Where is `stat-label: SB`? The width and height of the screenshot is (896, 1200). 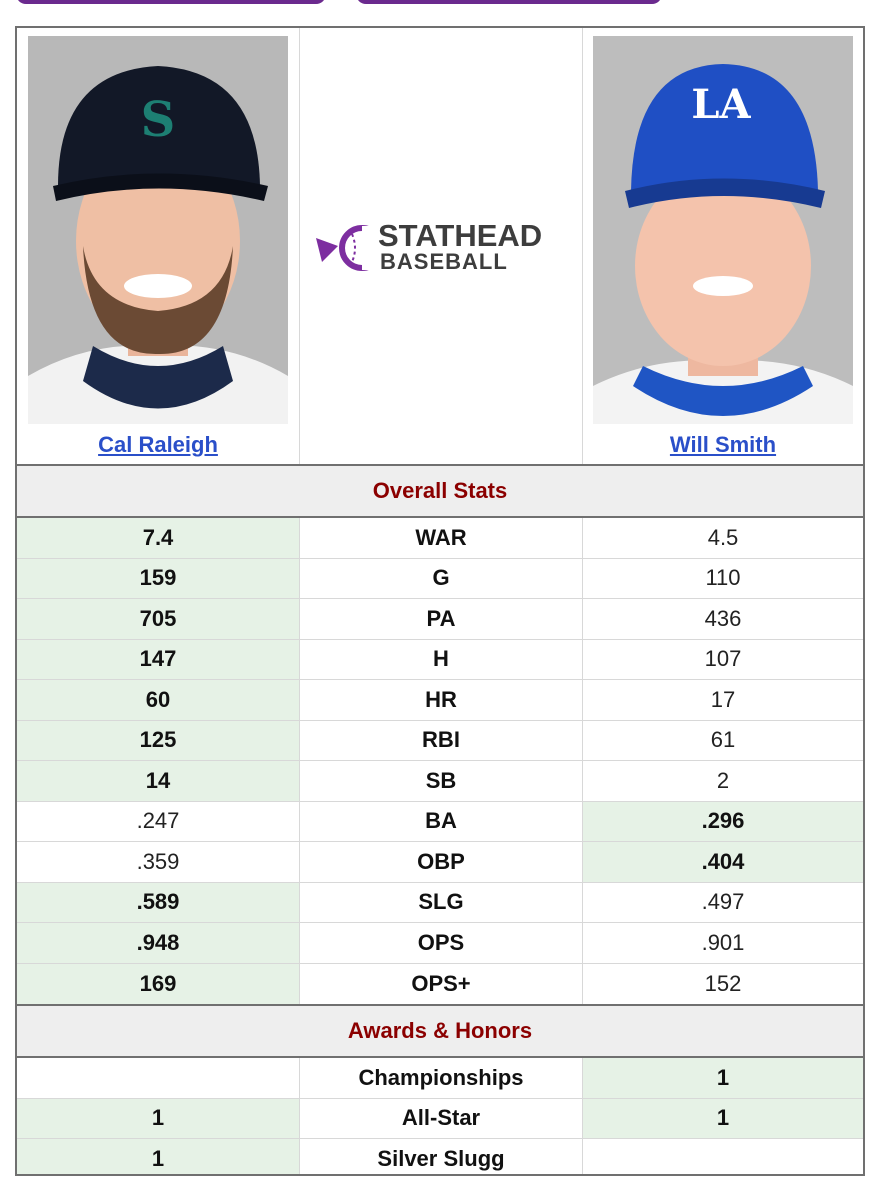
stat-label: SB is located at coordinates (441, 781).